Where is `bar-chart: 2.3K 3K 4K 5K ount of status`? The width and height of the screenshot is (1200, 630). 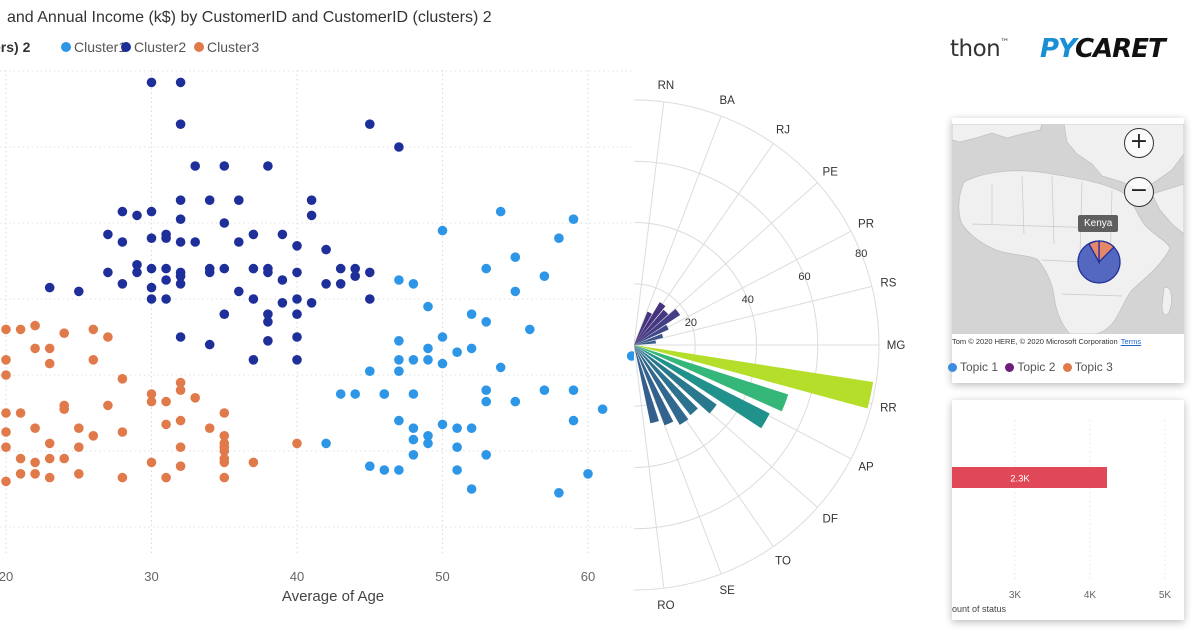 bar-chart: 2.3K 3K 4K 5K ount of status is located at coordinates (1068, 510).